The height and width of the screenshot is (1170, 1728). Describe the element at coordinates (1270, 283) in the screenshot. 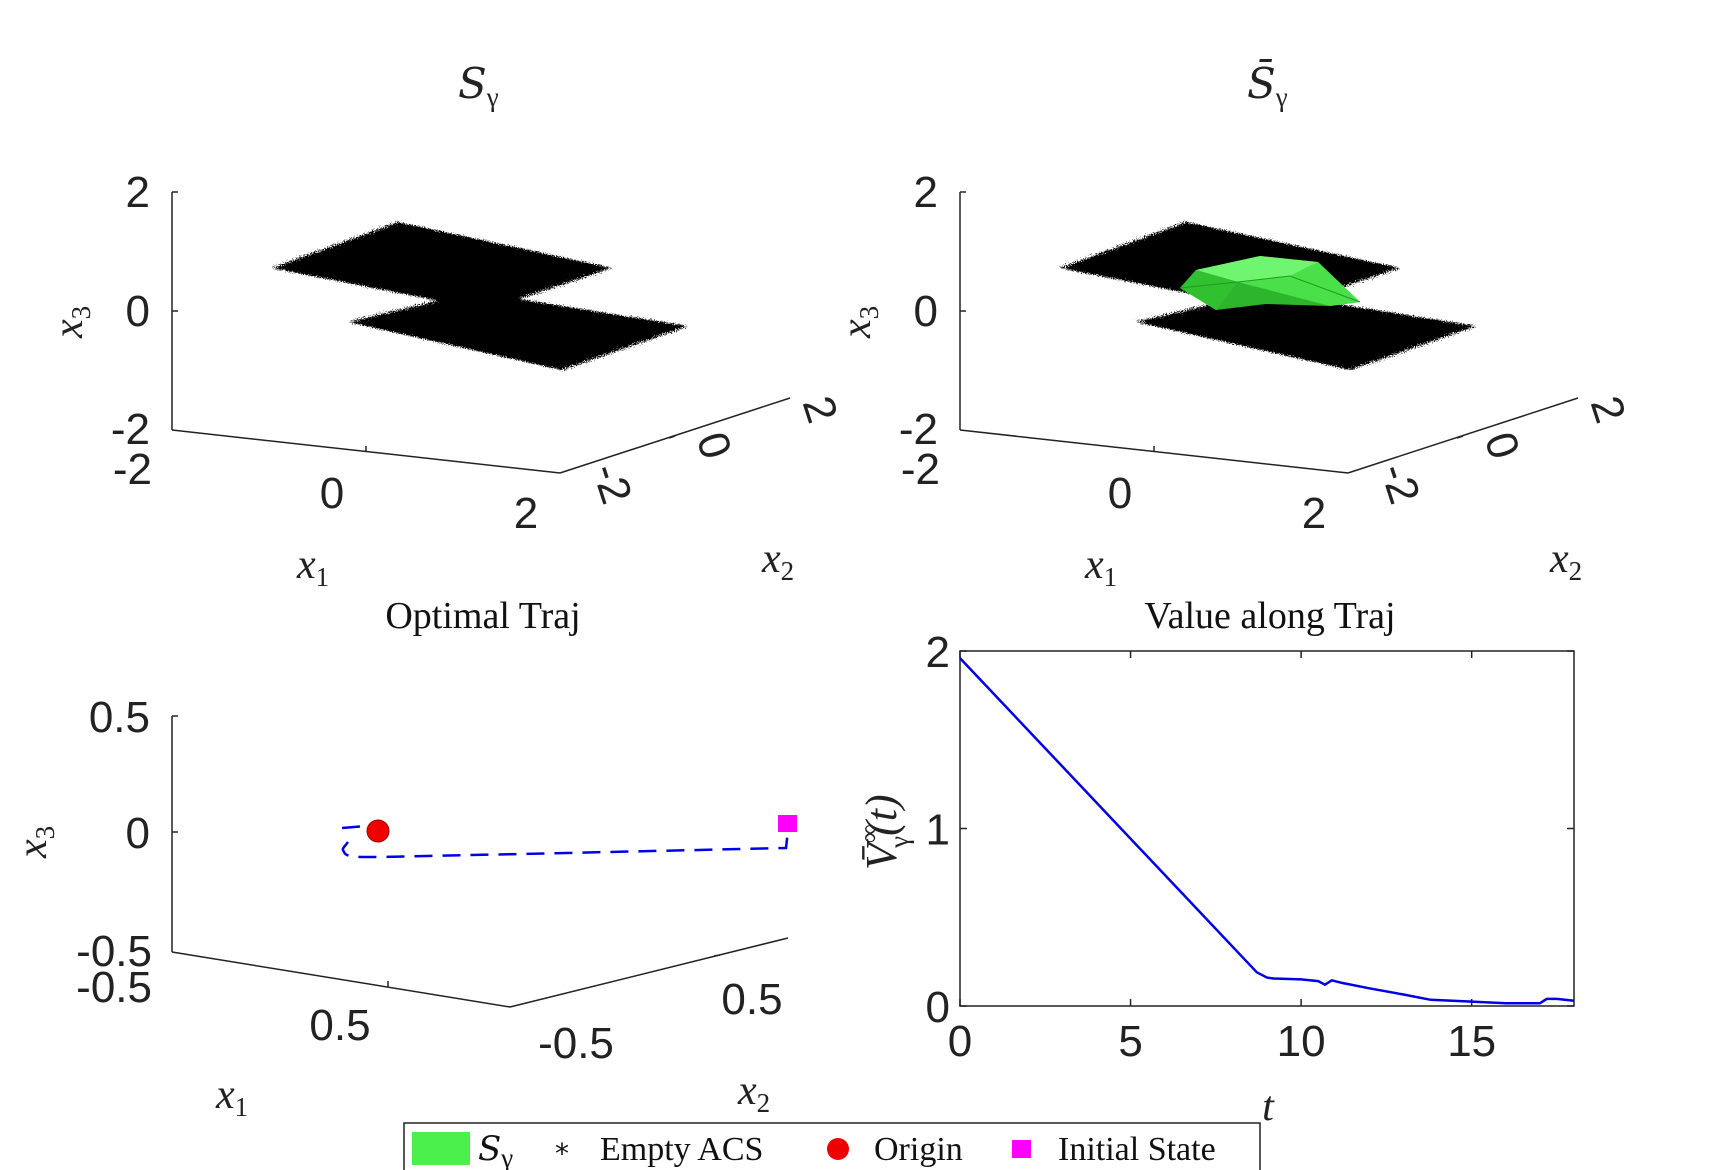

I see `safe-set-surface` at that location.